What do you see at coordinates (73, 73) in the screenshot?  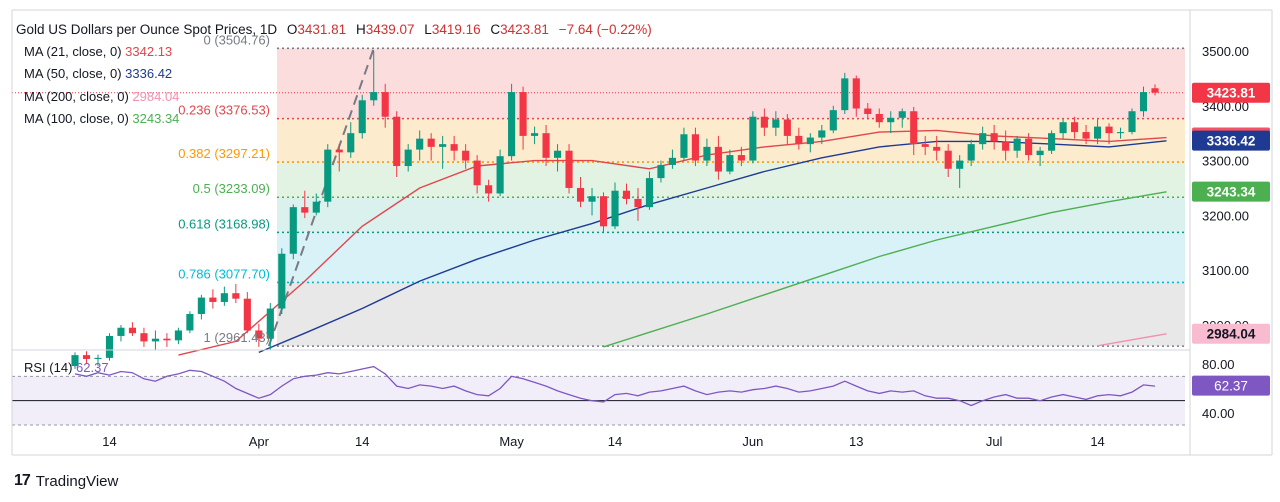 I see `ma-label: MA (50, close, 0)` at bounding box center [73, 73].